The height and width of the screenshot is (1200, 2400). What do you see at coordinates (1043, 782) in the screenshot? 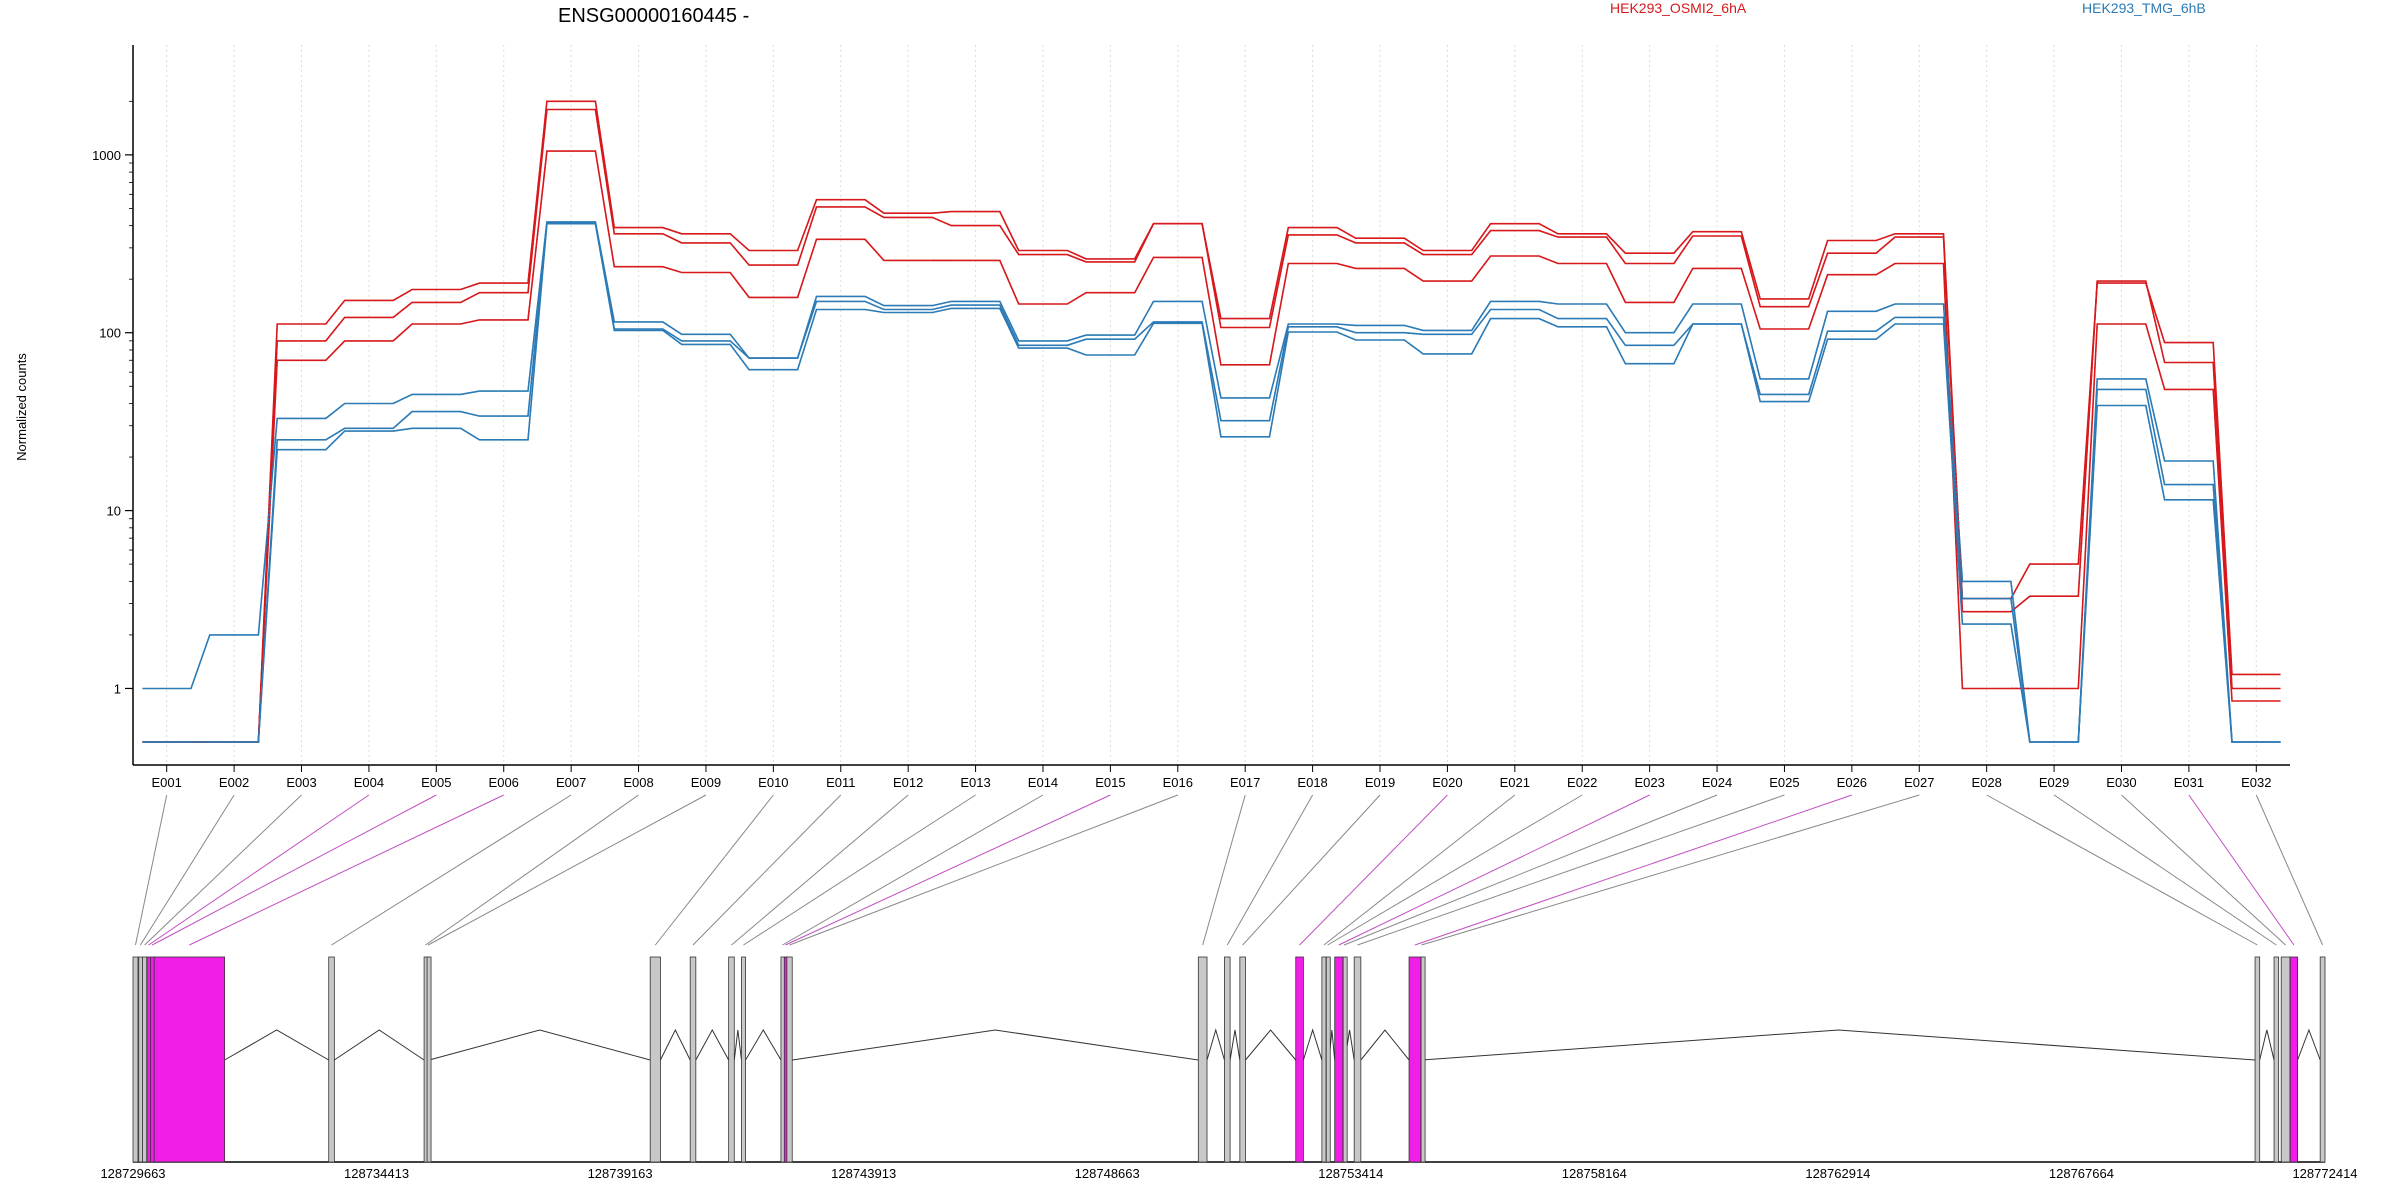
I see `x-tick-label: E014` at bounding box center [1043, 782].